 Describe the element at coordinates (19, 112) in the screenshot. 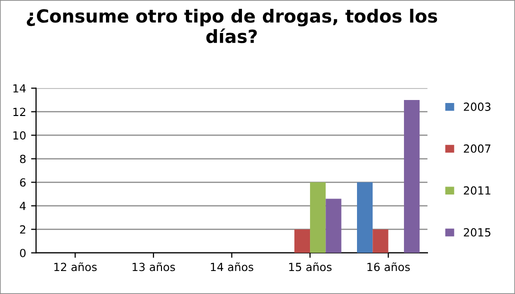

I see `y-tick-label: 12` at that location.